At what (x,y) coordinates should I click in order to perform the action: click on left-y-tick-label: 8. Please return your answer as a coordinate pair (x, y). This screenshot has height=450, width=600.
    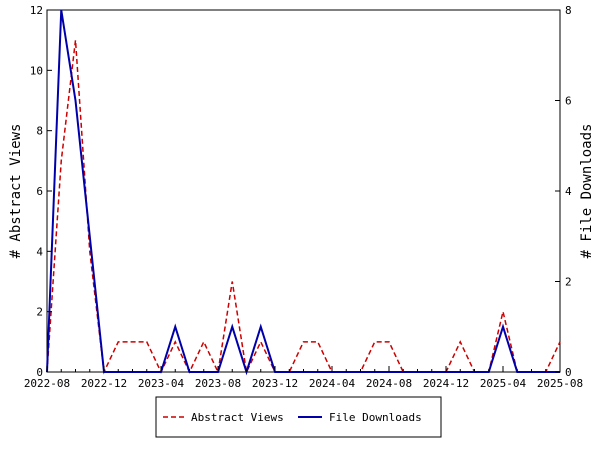
    Looking at the image, I should click on (39, 131).